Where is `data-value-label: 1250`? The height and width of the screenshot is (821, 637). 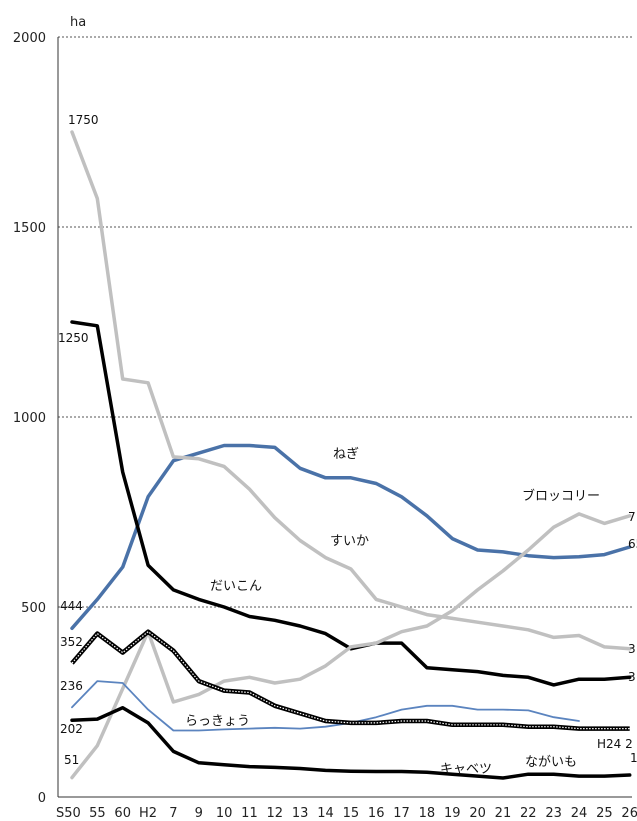 data-value-label: 1250 is located at coordinates (73, 338).